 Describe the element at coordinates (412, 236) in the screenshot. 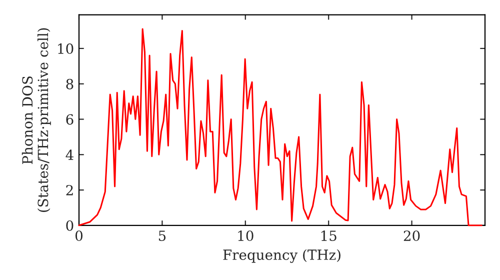

I see `x-tick-label: 20` at that location.